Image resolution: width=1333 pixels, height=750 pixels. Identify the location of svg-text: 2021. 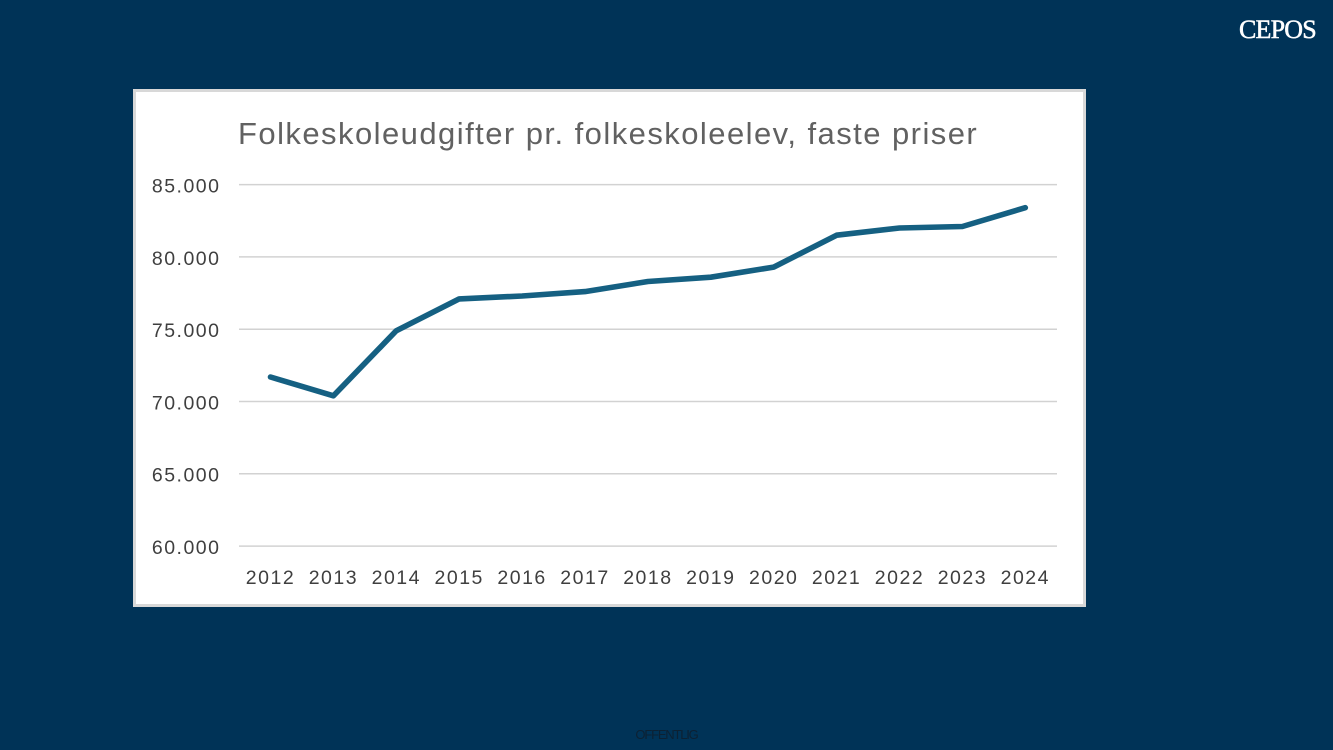
(836, 578).